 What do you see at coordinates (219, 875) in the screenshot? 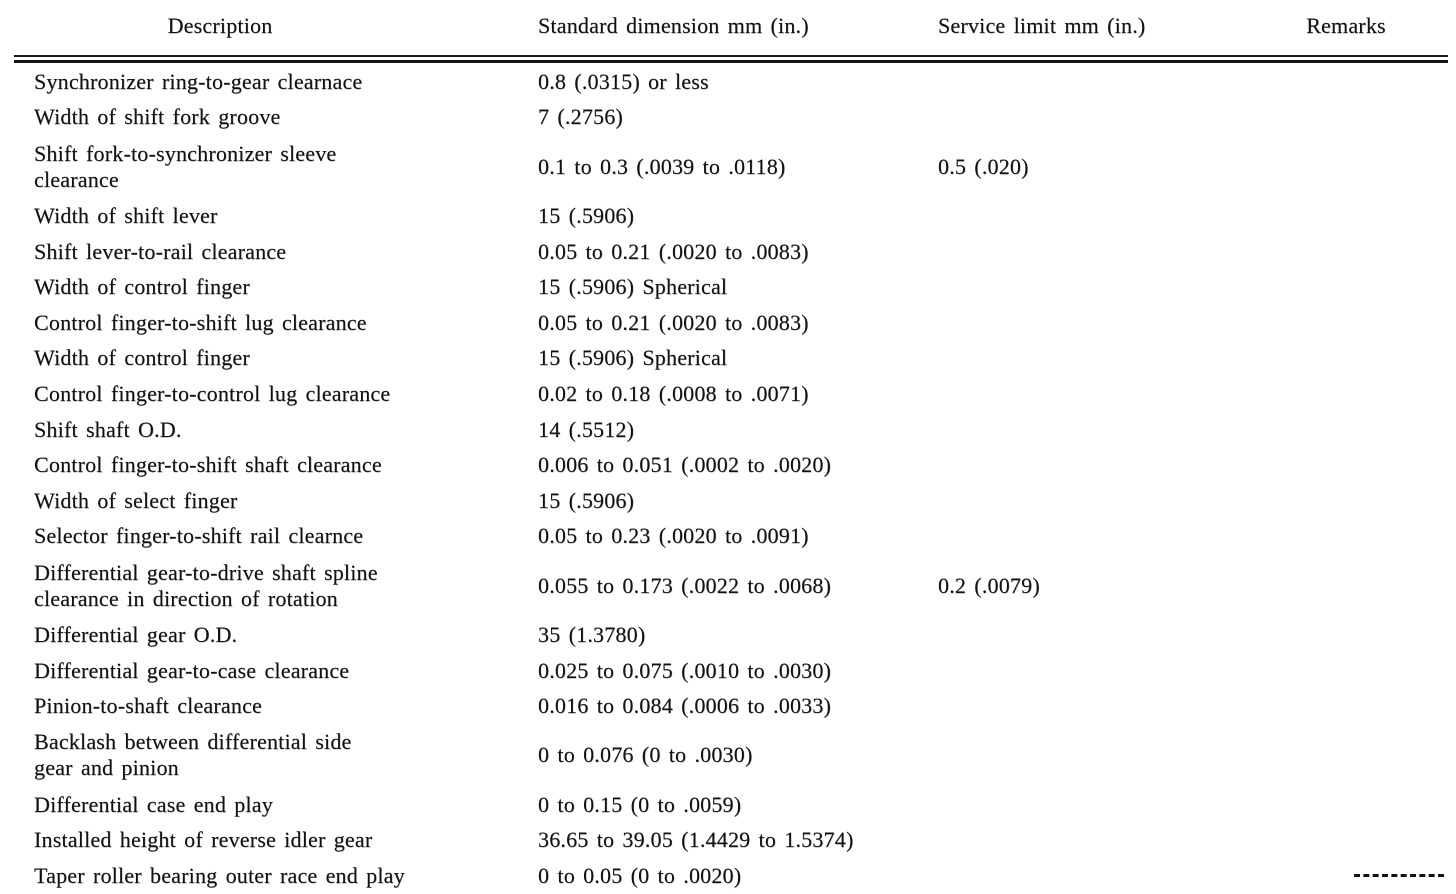
I see `description-cell: Taper roller bearing outer race end play` at bounding box center [219, 875].